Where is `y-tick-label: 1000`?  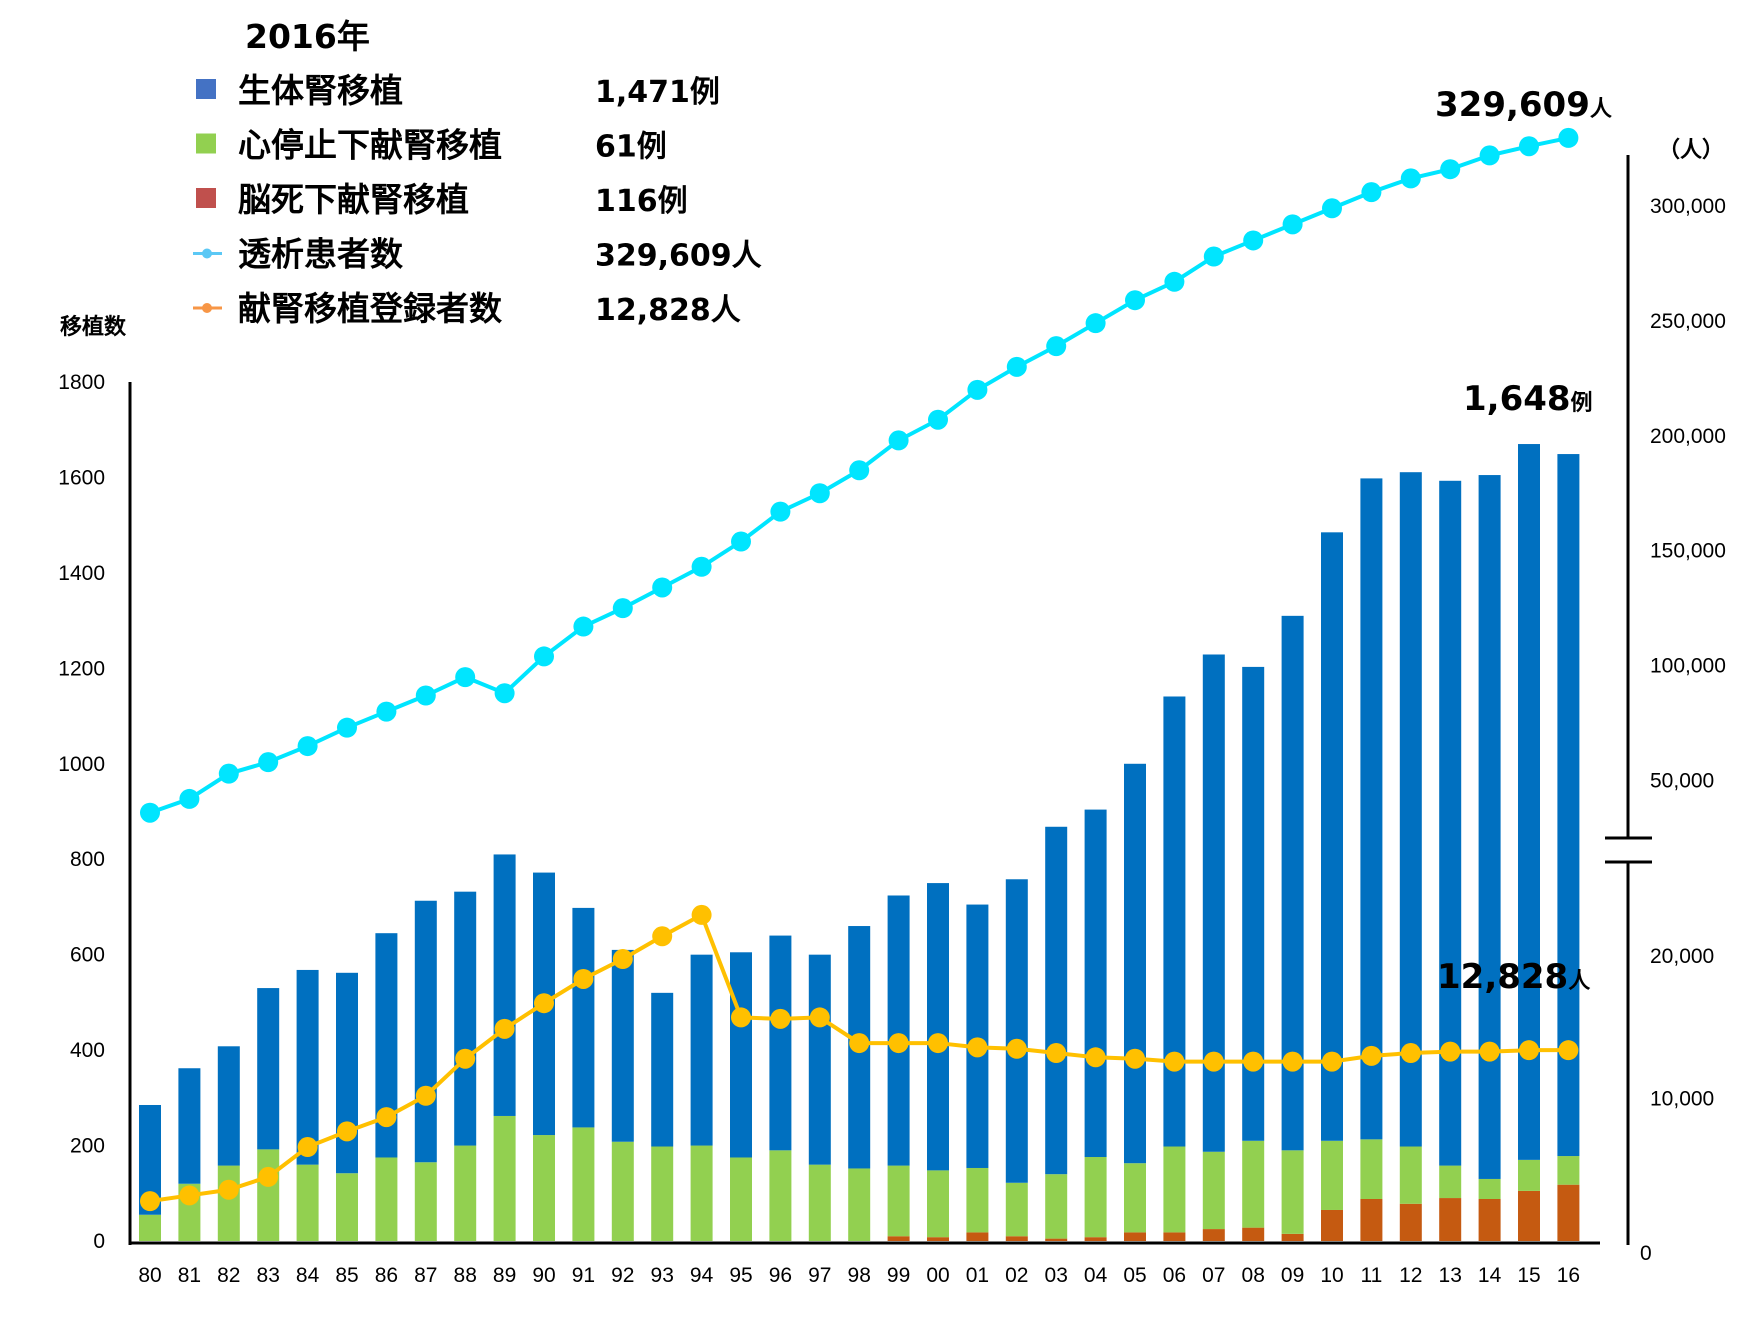 y-tick-label: 1000 is located at coordinates (81, 764).